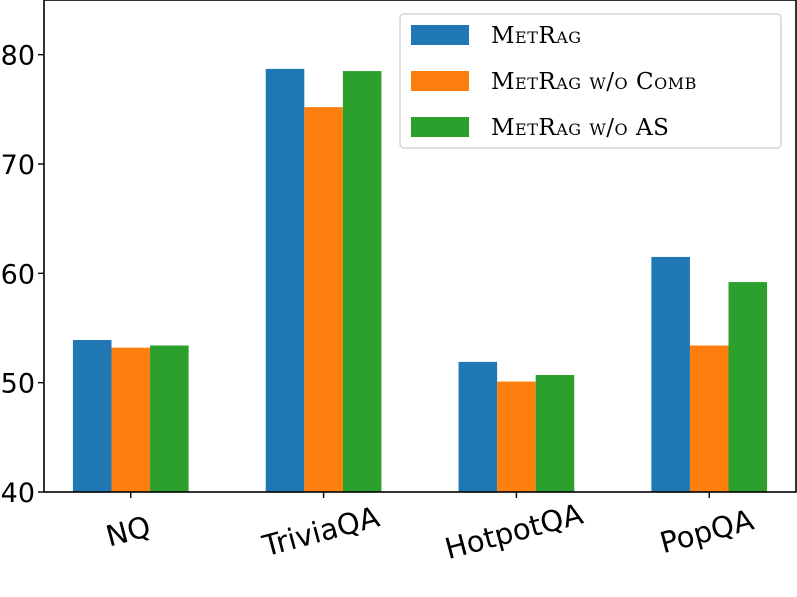  I want to click on x-axis: NQ TriviaQA HotpotQA PopQA, so click(429, 529).